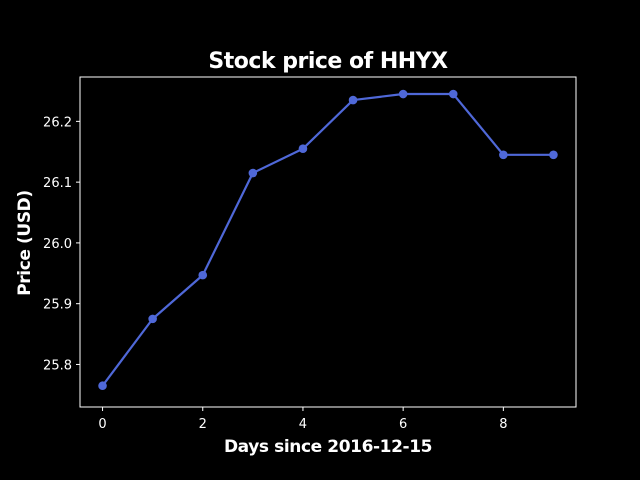 The width and height of the screenshot is (640, 480). Describe the element at coordinates (403, 424) in the screenshot. I see `x-tick-label: 6` at that location.